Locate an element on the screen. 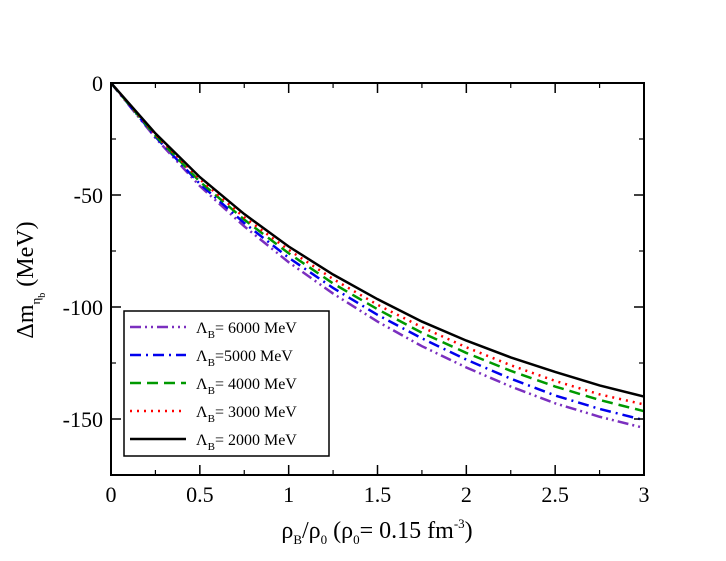 The image size is (726, 561). y-tick-label: -150 is located at coordinates (83, 419).